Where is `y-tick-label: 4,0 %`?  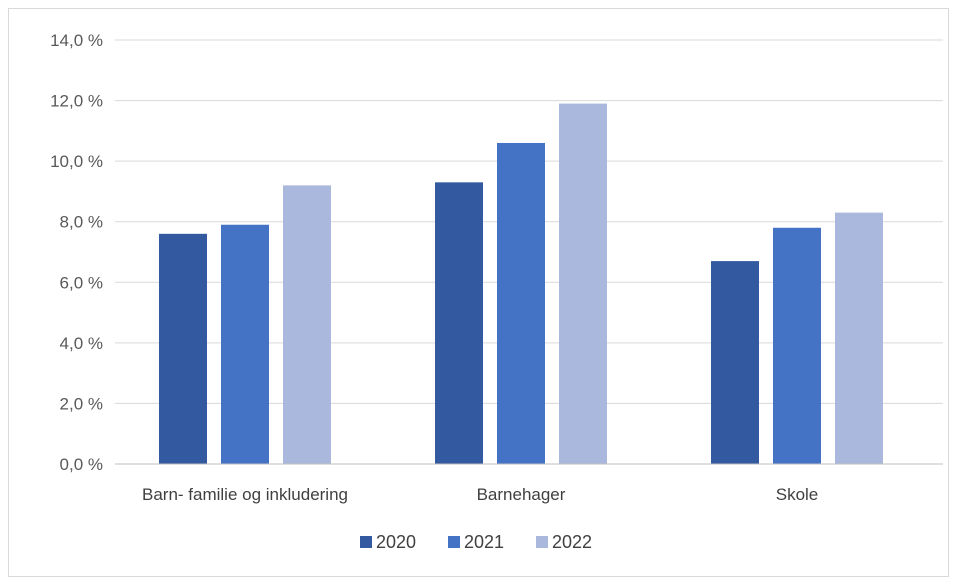 y-tick-label: 4,0 % is located at coordinates (81, 343).